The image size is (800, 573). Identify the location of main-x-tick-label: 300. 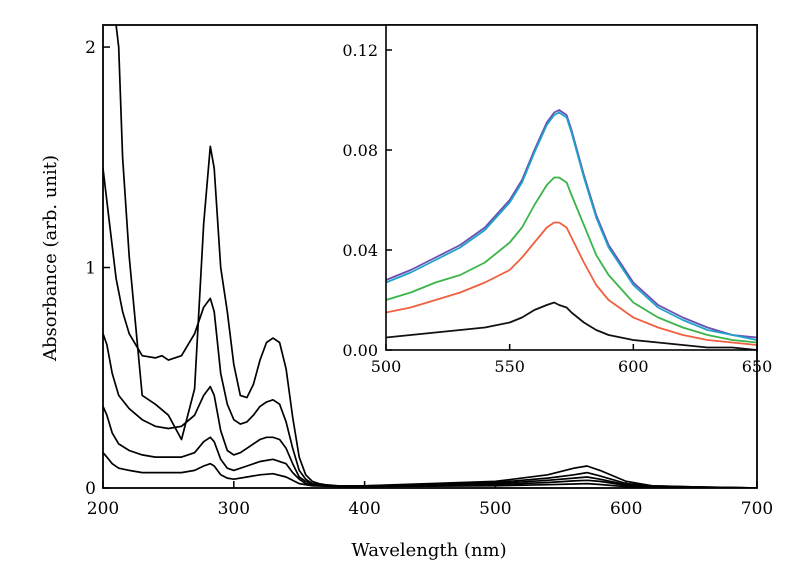
(234, 509).